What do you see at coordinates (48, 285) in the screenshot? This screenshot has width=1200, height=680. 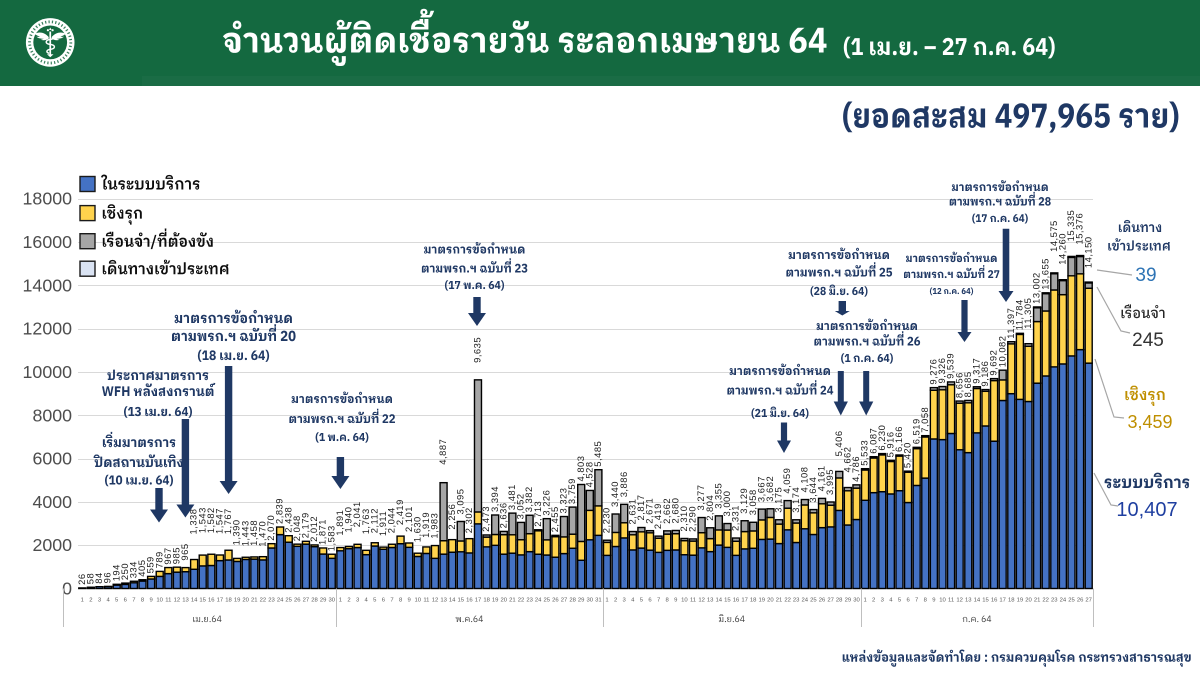 I see `svg-text: 14000` at bounding box center [48, 285].